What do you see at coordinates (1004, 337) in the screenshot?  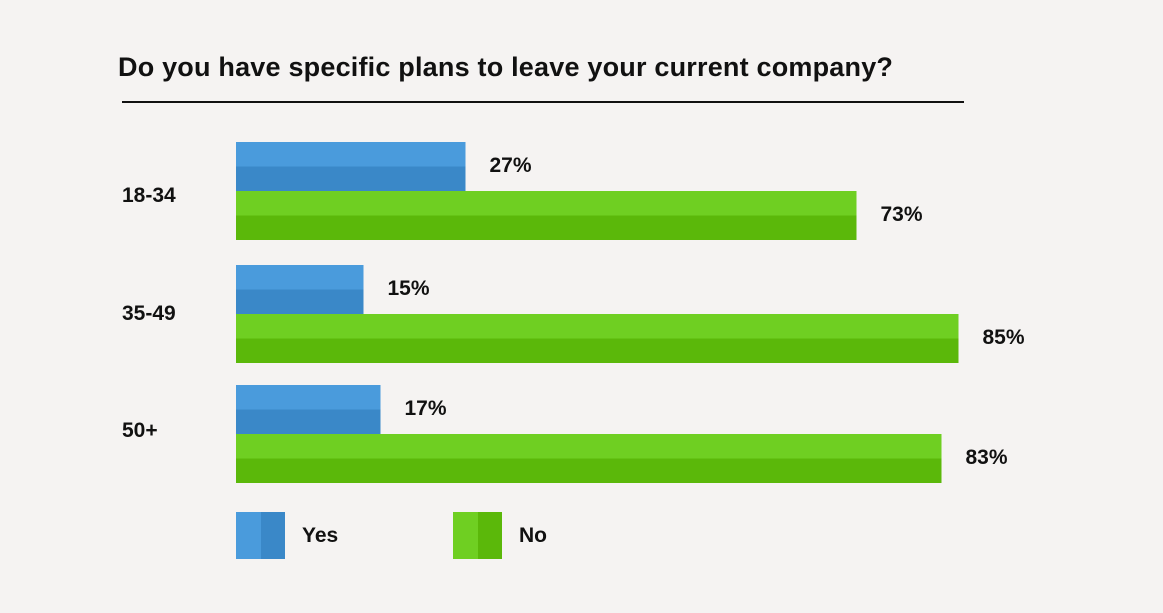 I see `data-label: 85%` at bounding box center [1004, 337].